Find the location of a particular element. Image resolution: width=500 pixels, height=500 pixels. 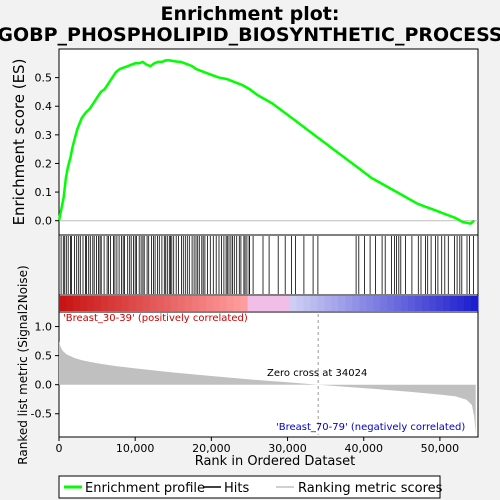

es-y-axis-label: Enrichment score (ES) is located at coordinates (19, 142).